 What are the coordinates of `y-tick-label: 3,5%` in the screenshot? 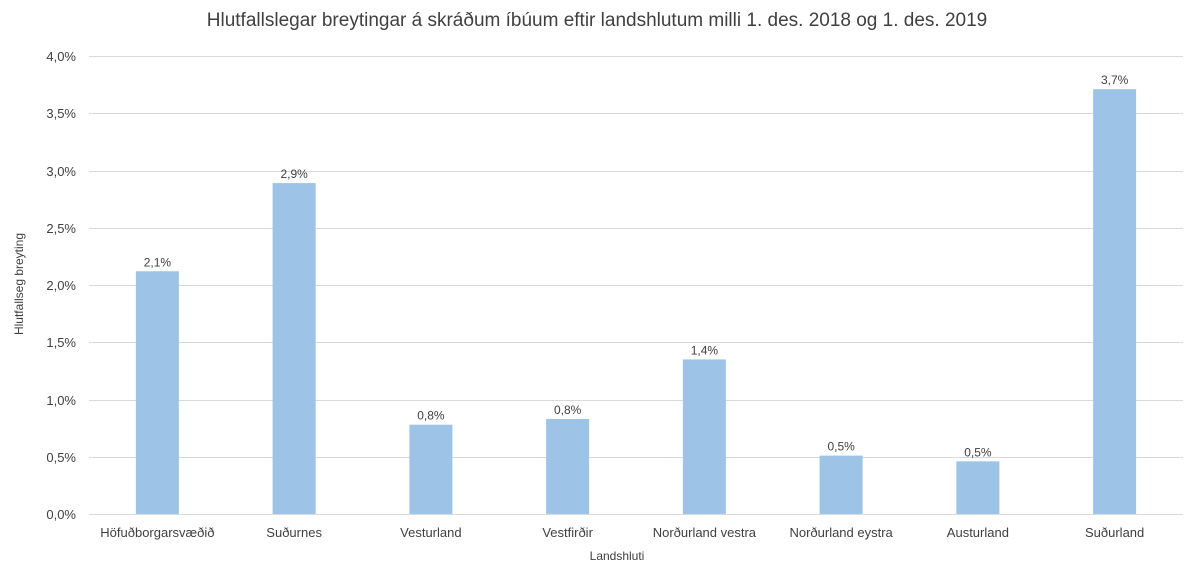 It's located at (61, 113).